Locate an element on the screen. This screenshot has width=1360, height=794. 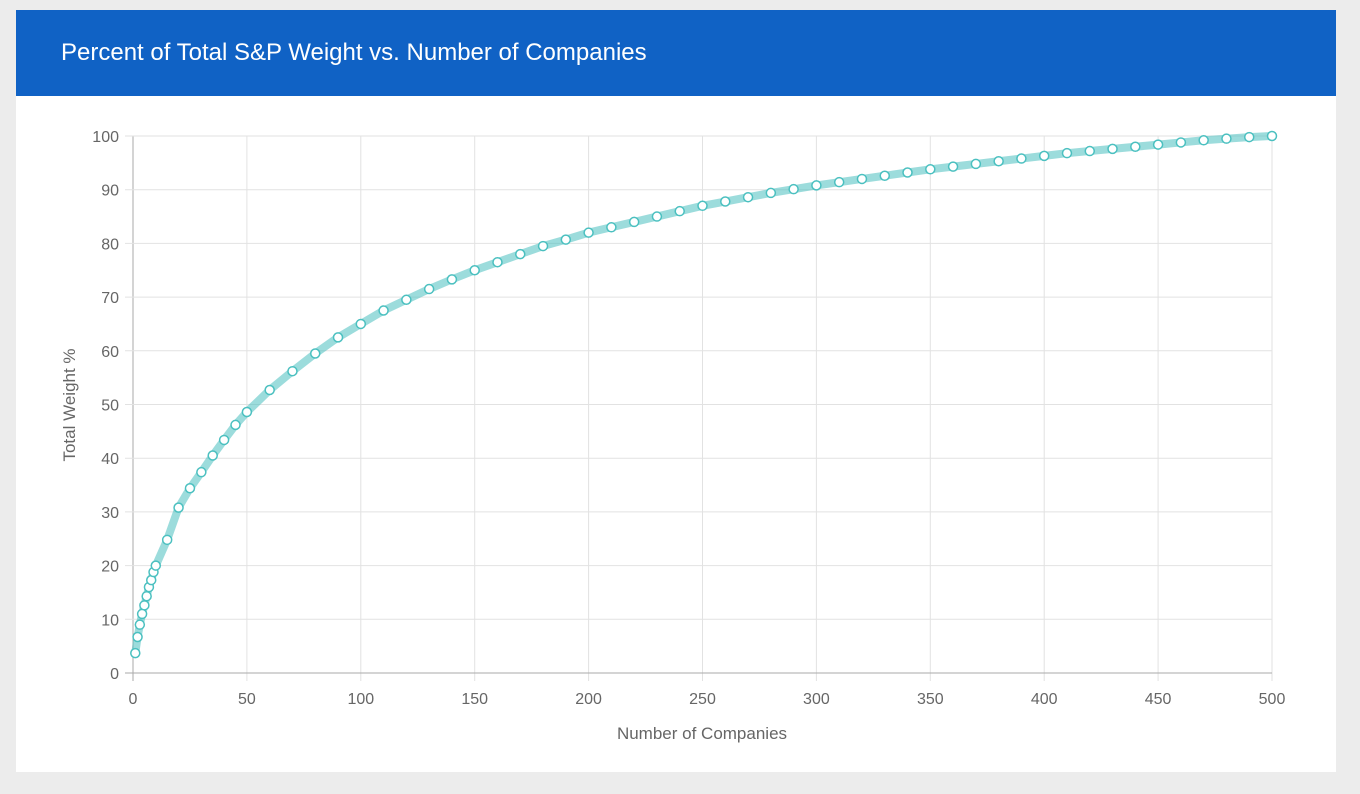
y-tick-label: 40 is located at coordinates (110, 459).